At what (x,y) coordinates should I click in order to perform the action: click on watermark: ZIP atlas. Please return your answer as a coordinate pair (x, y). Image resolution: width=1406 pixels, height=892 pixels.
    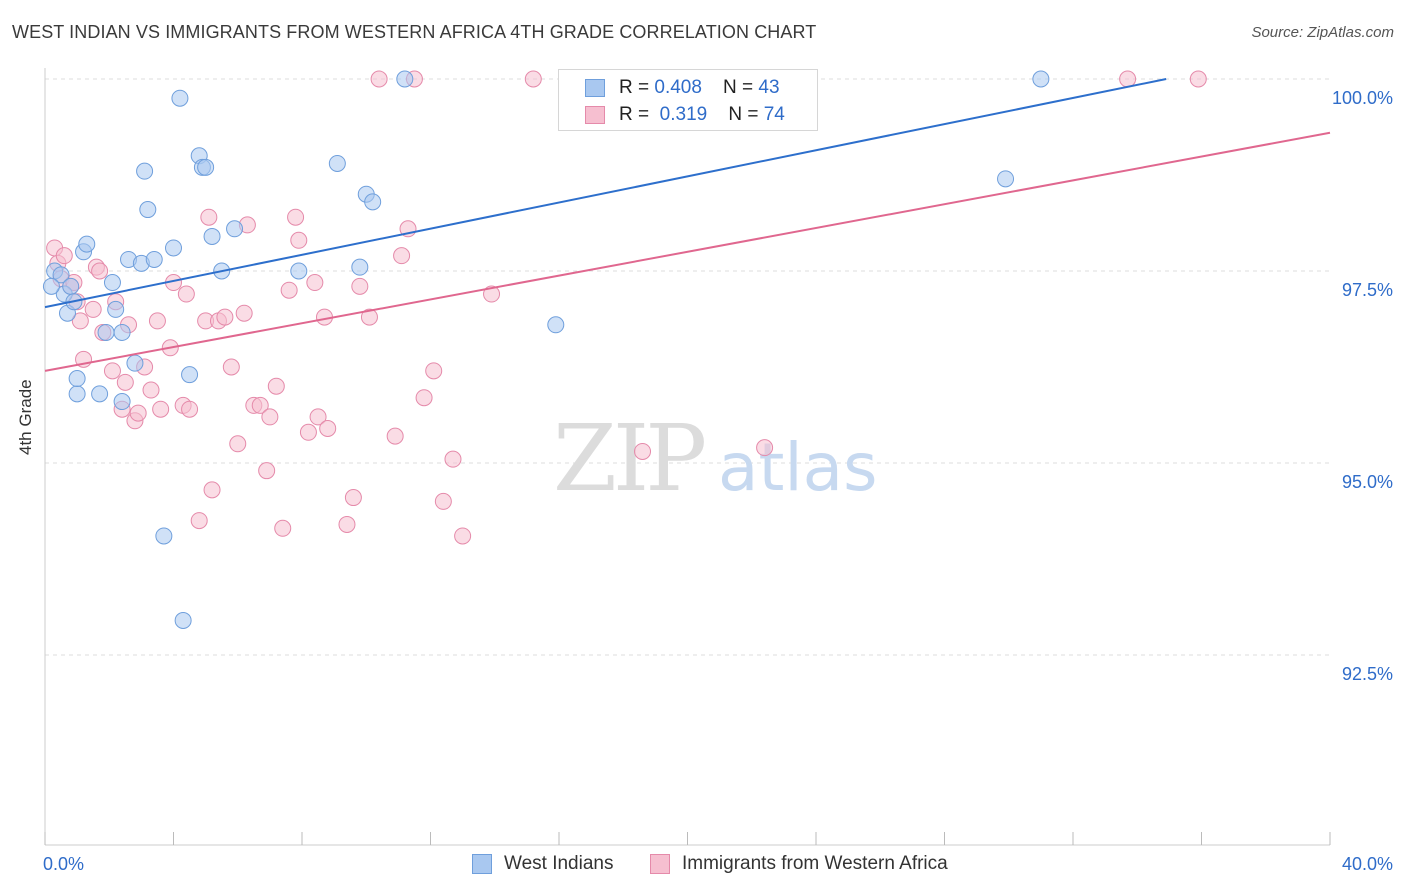
    Looking at the image, I should click on (715, 458).